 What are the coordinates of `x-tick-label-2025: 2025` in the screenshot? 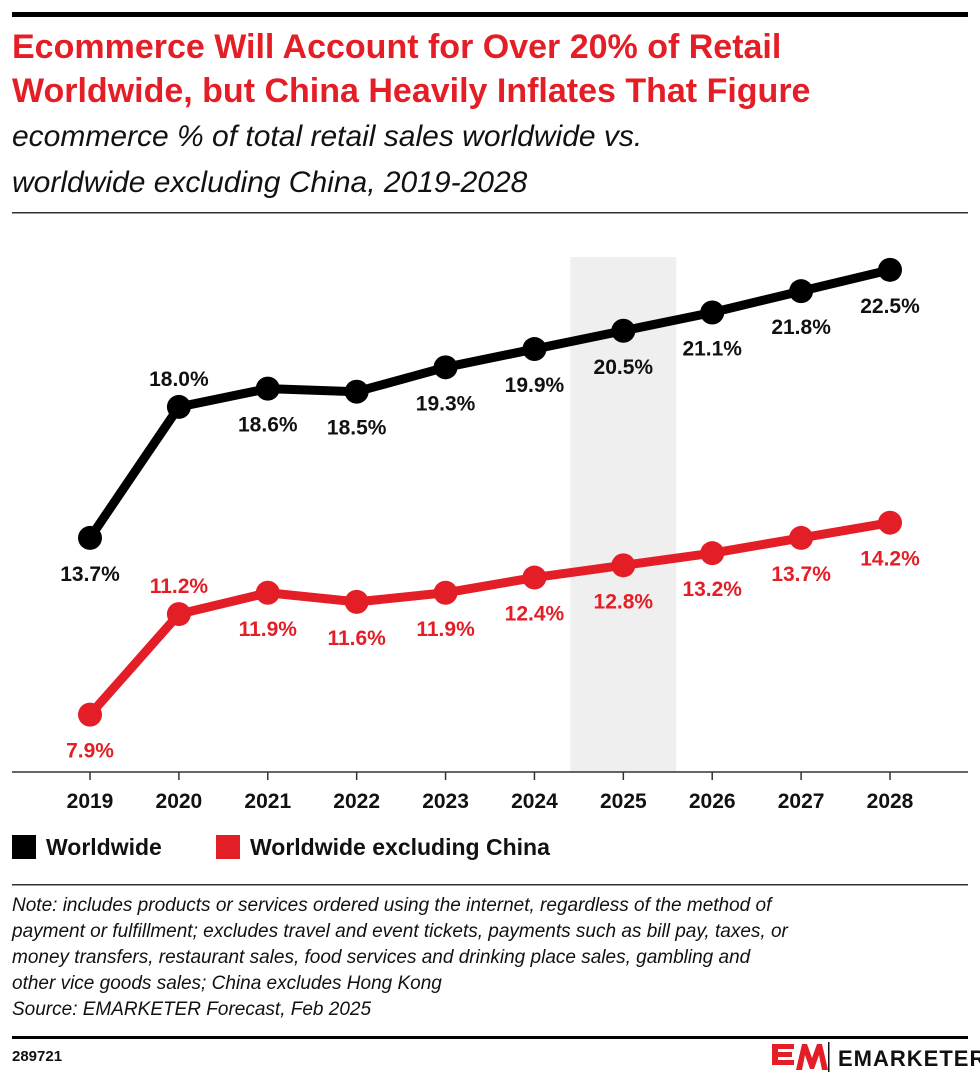 It's located at (623, 801).